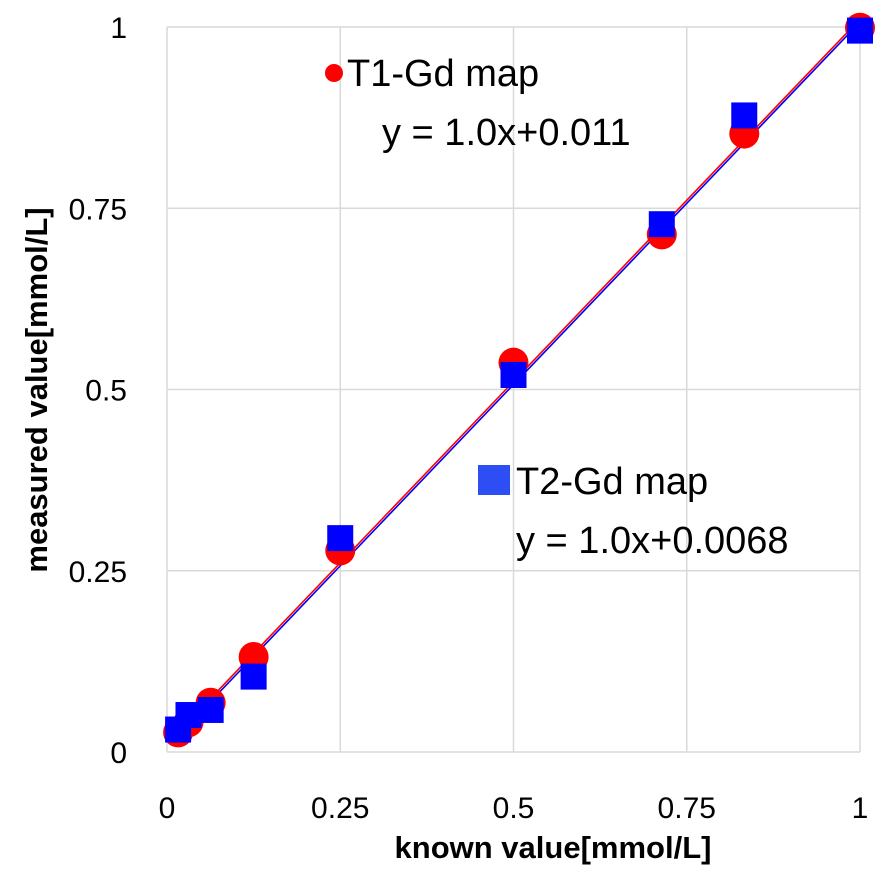 This screenshot has width=886, height=887. I want to click on legend-t2-marker, so click(494, 480).